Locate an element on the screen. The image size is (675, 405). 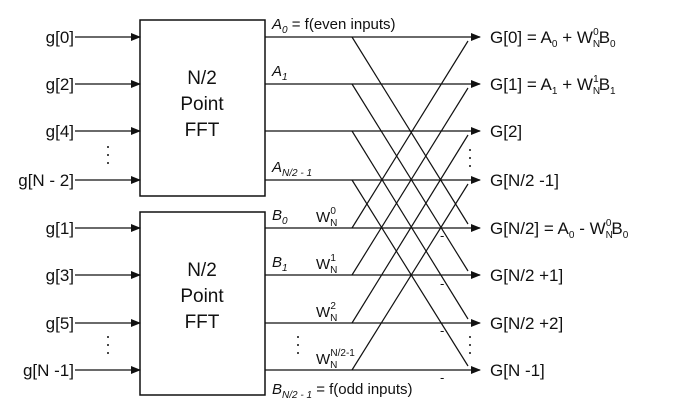
top-fft-box is located at coordinates (202, 108).